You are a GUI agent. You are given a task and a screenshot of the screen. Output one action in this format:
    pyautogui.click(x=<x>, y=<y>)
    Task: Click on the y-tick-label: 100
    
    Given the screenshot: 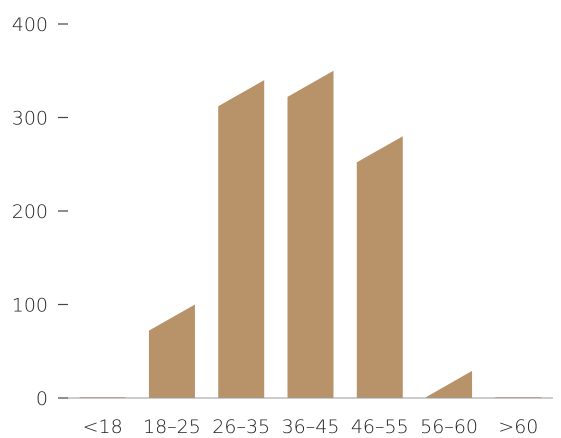 What is the action you would take?
    pyautogui.click(x=30, y=306)
    